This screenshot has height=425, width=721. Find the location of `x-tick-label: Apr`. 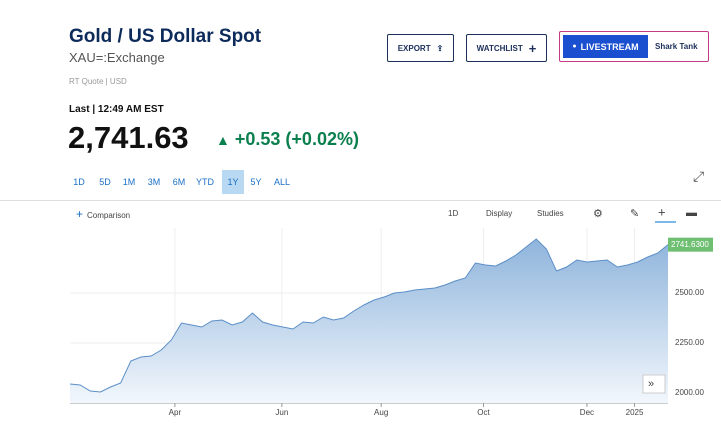

x-tick-label: Apr is located at coordinates (175, 412).